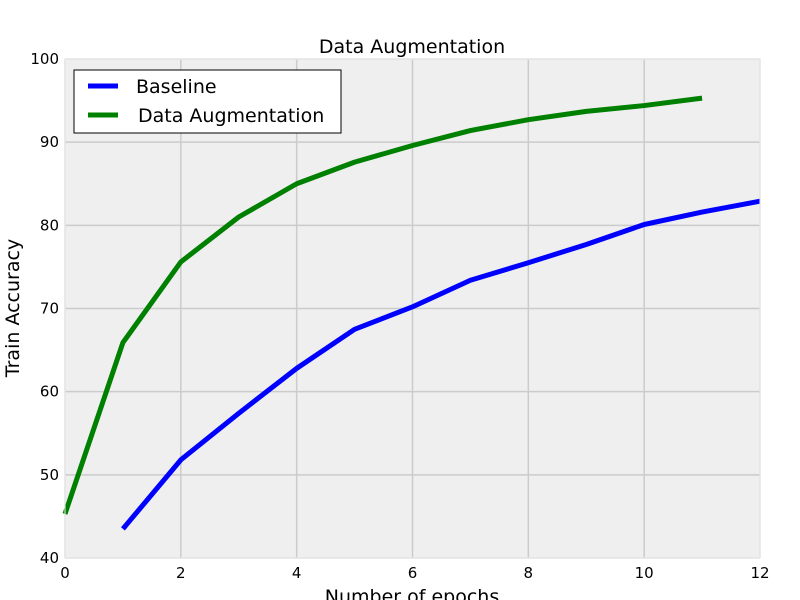 The width and height of the screenshot is (800, 600). I want to click on x-tick-label: 2, so click(181, 573).